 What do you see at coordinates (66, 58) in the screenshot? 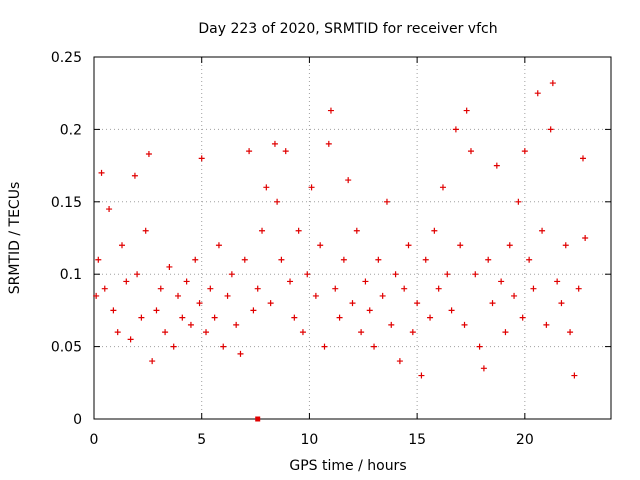
I see `y-tick-label: 0.25` at bounding box center [66, 58].